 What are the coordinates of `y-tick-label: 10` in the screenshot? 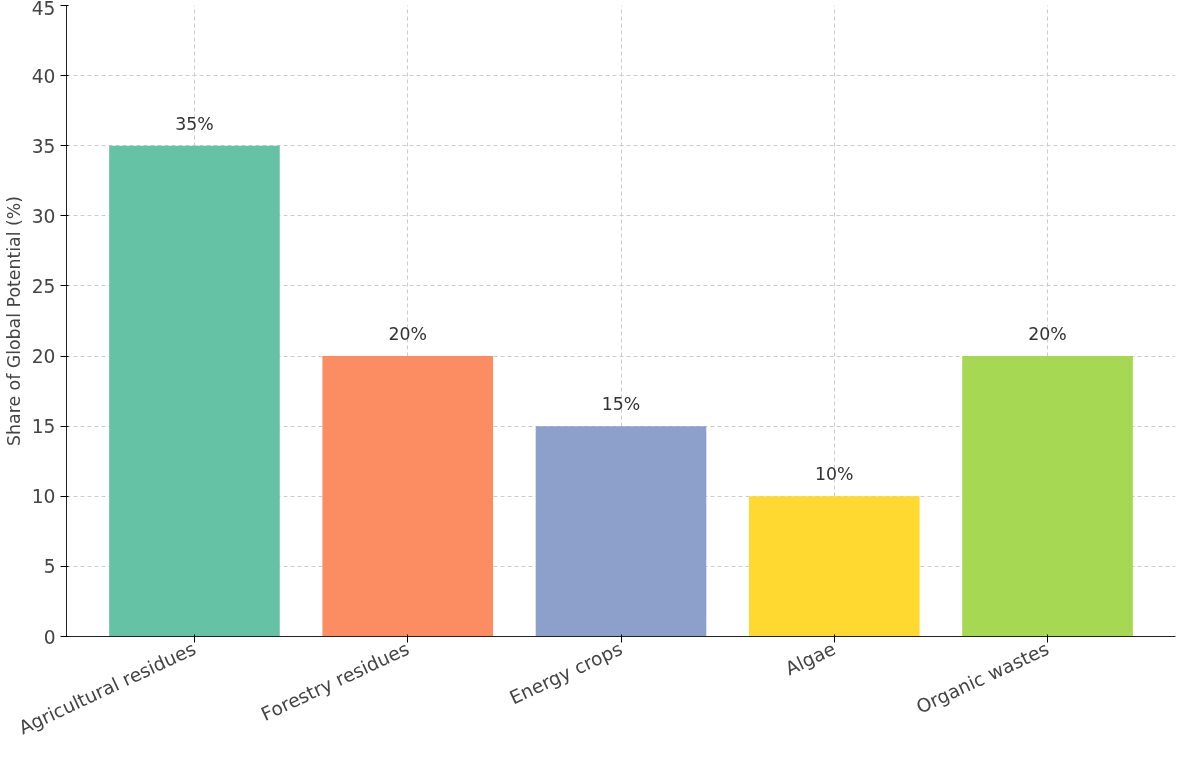 It's located at (43, 497).